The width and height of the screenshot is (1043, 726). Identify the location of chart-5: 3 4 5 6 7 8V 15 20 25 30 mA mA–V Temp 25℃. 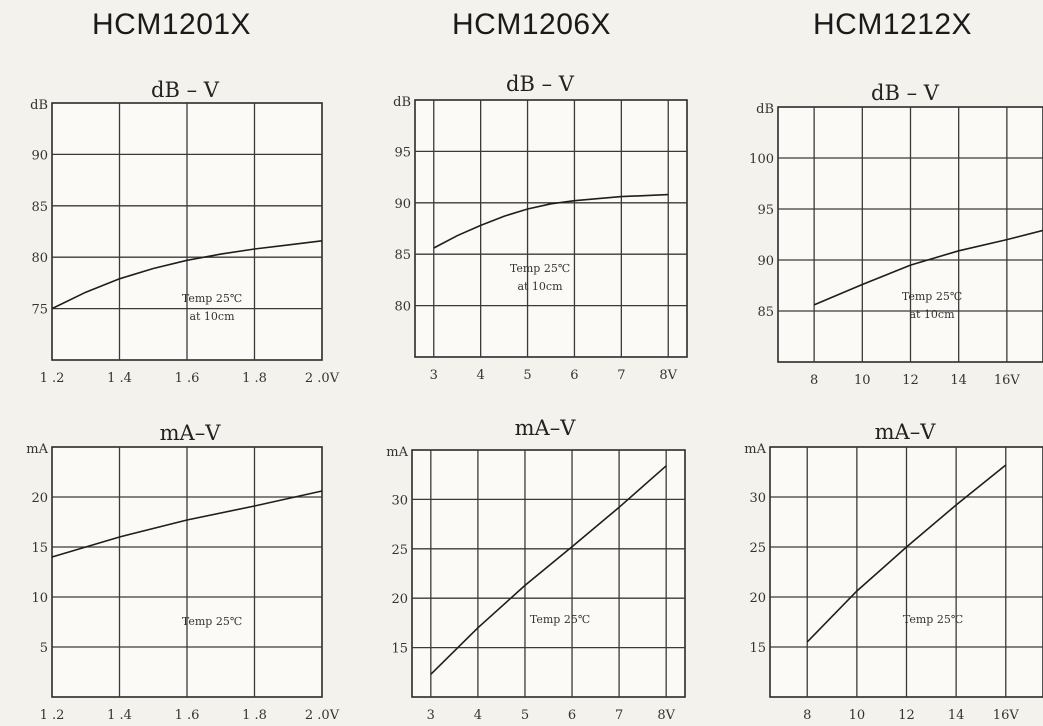
(536, 569).